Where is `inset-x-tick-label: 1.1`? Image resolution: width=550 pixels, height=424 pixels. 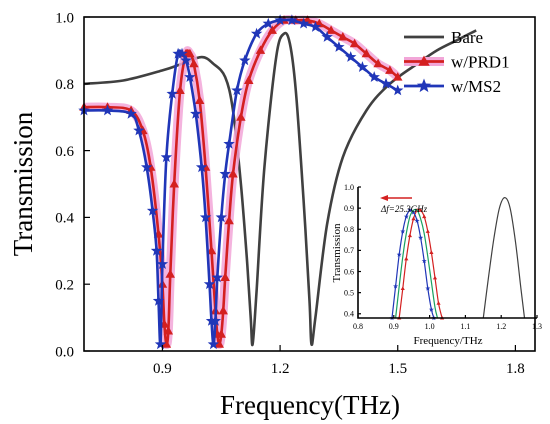 inset-x-tick-label: 1.1 is located at coordinates (465, 326).